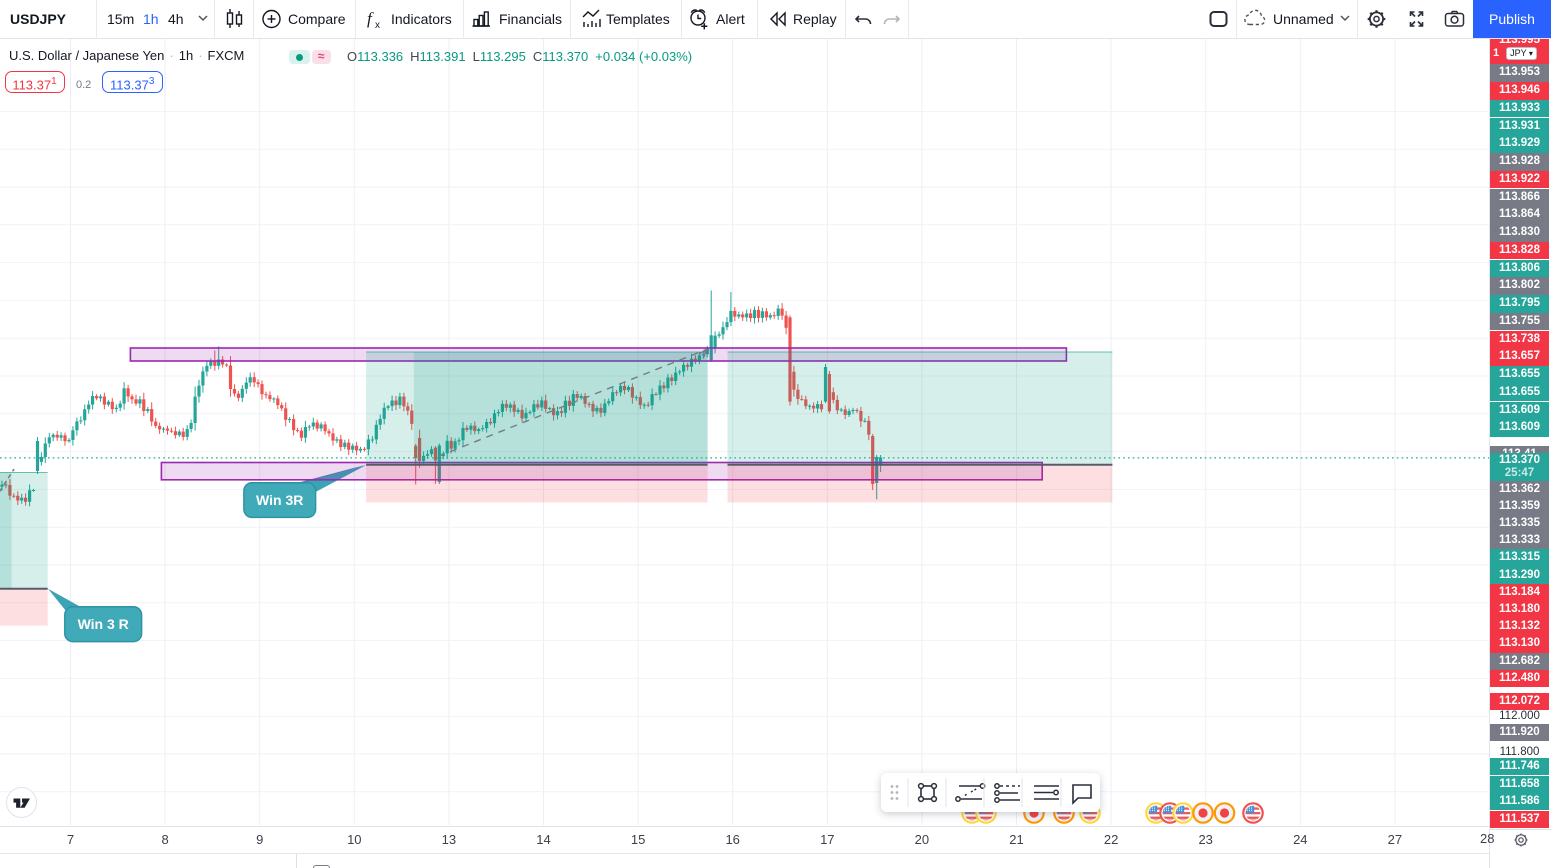 The image size is (1551, 868). Describe the element at coordinates (103, 624) in the screenshot. I see `svg-text: Win 3 R` at that location.